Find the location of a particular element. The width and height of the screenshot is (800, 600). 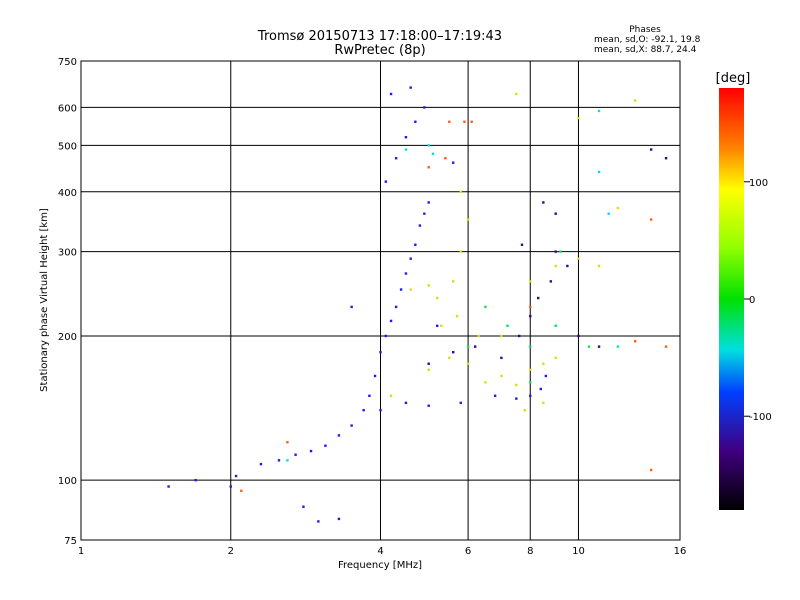

y-tick-label: 400 is located at coordinates (67, 193).